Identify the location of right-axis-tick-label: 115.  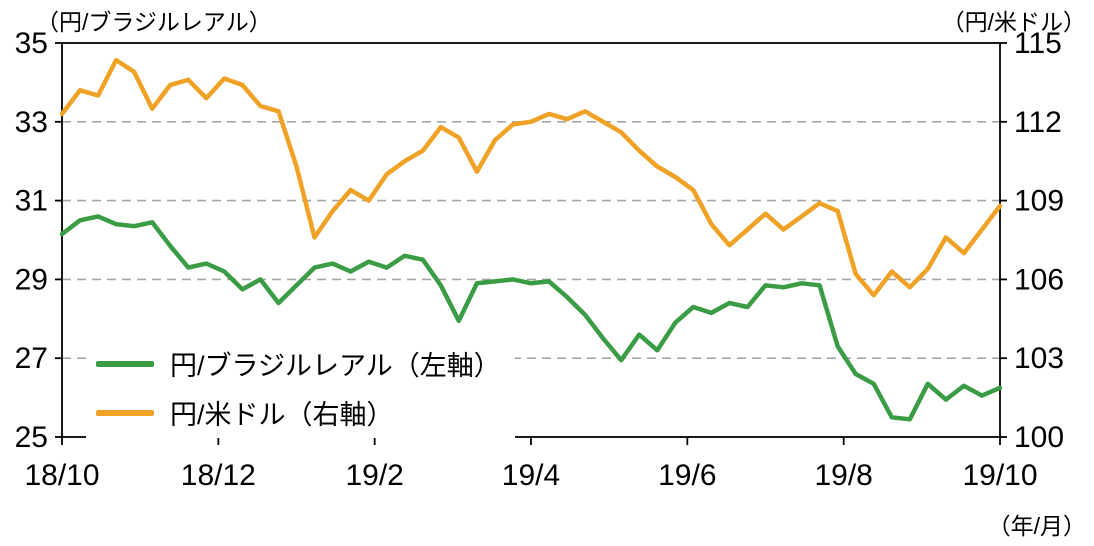
(1038, 43).